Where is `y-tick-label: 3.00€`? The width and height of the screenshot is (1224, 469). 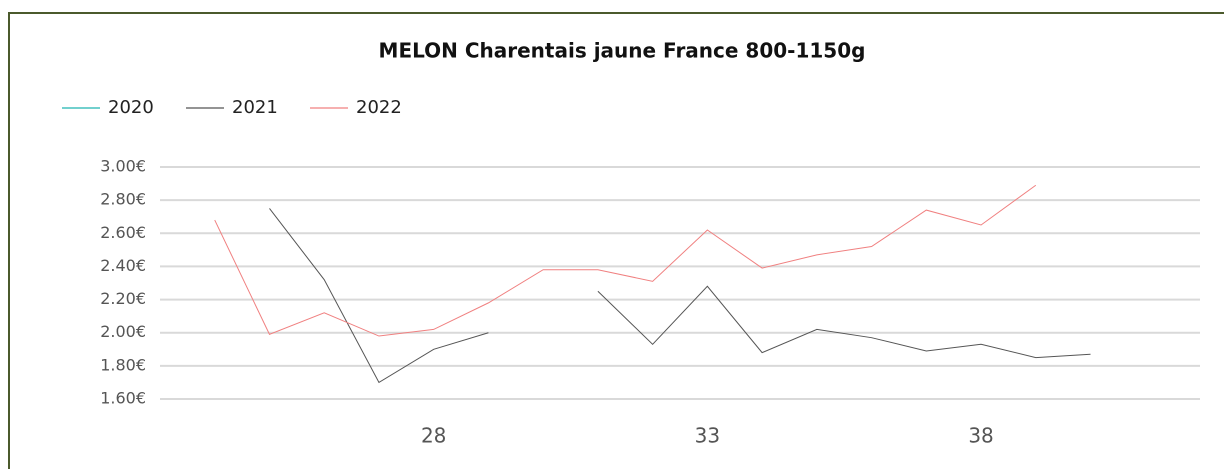 y-tick-label: 3.00€ is located at coordinates (123, 166).